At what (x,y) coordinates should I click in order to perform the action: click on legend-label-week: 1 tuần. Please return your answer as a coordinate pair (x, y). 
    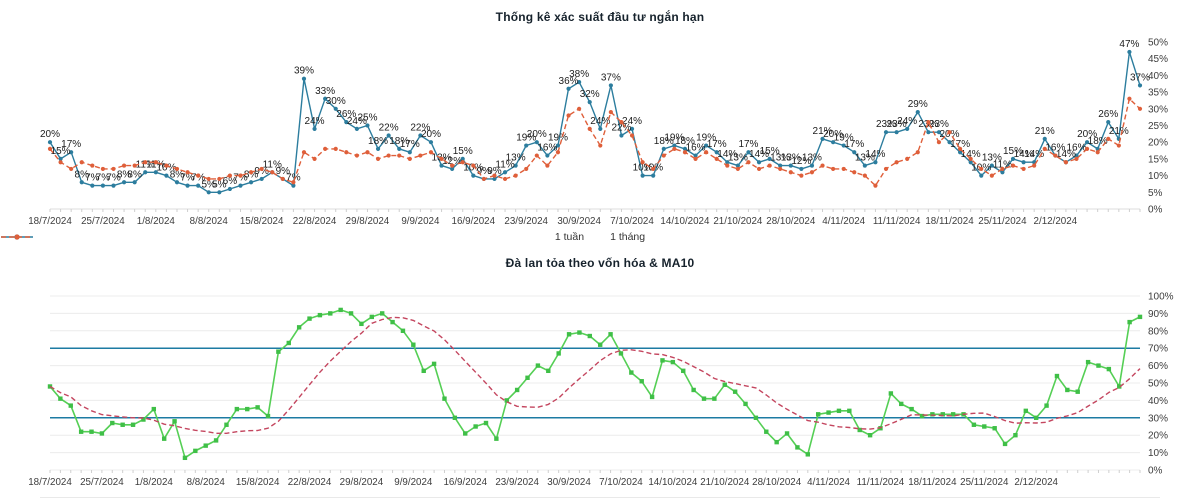
    Looking at the image, I should click on (569, 237).